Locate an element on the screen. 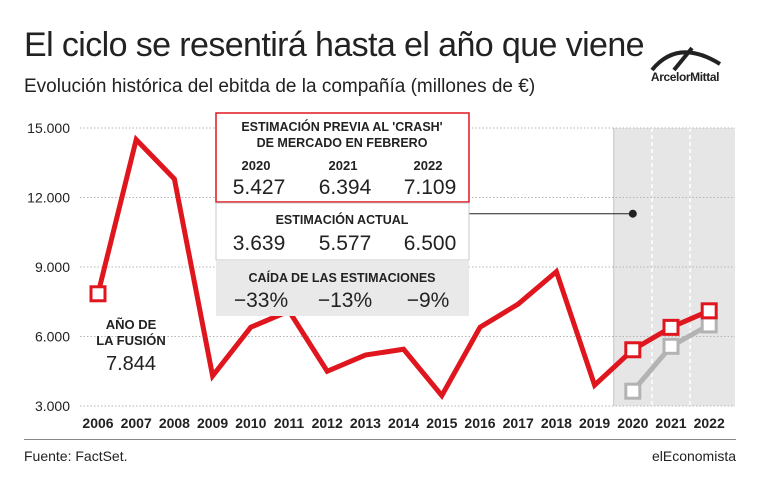 This screenshot has width=770, height=504. x-tick-label: 2014 is located at coordinates (403, 423).